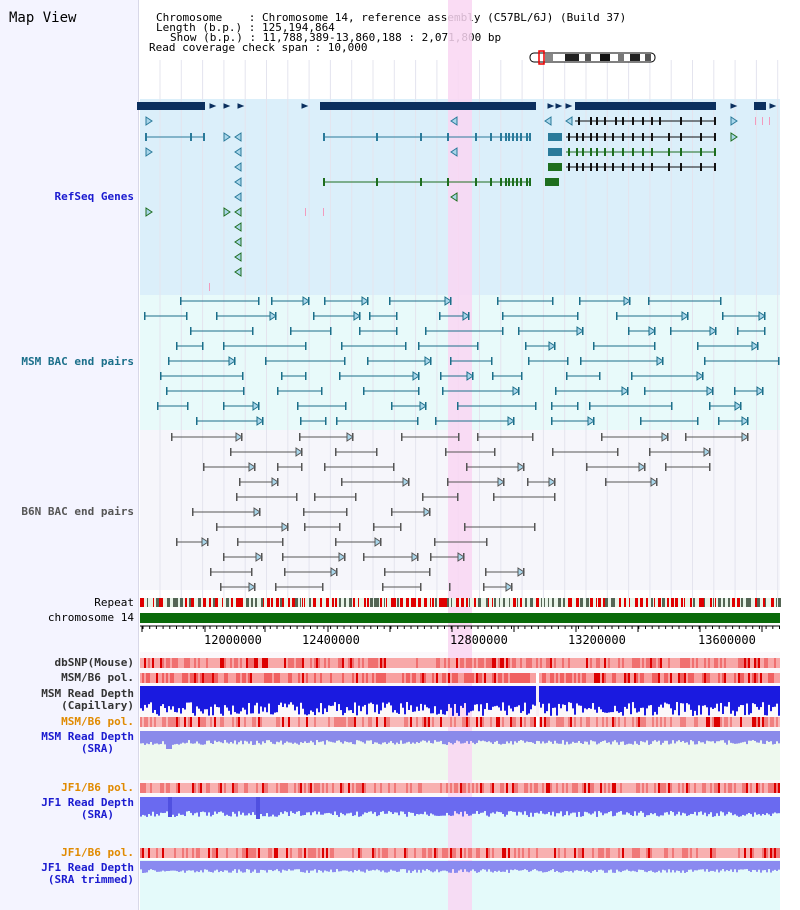 This screenshot has width=800, height=910. Describe the element at coordinates (77, 511) in the screenshot. I see `track-label-b6n-bac: B6N BAC end pairs` at that location.